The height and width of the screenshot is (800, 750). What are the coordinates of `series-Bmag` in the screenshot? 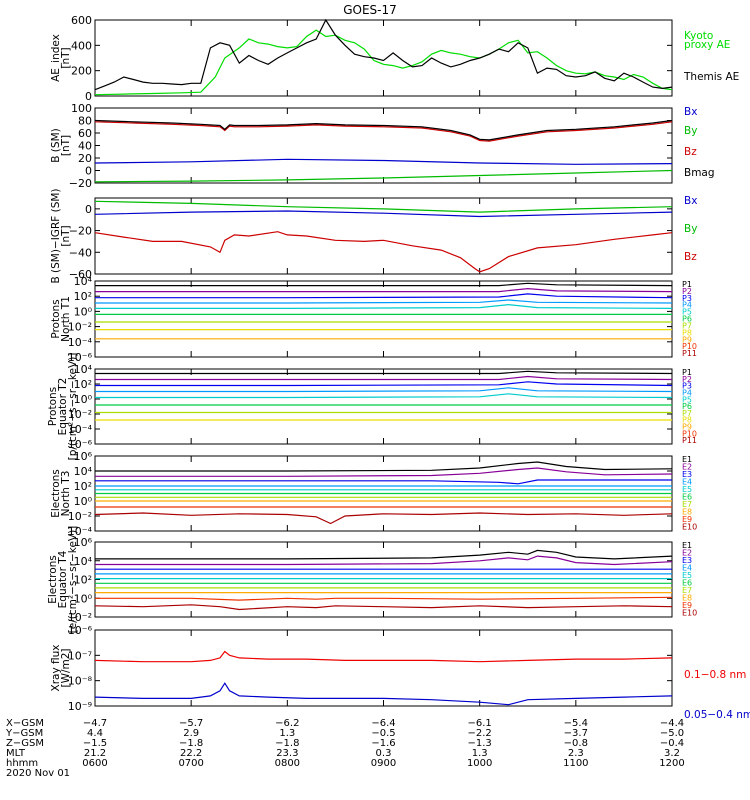 It's located at (383, 130).